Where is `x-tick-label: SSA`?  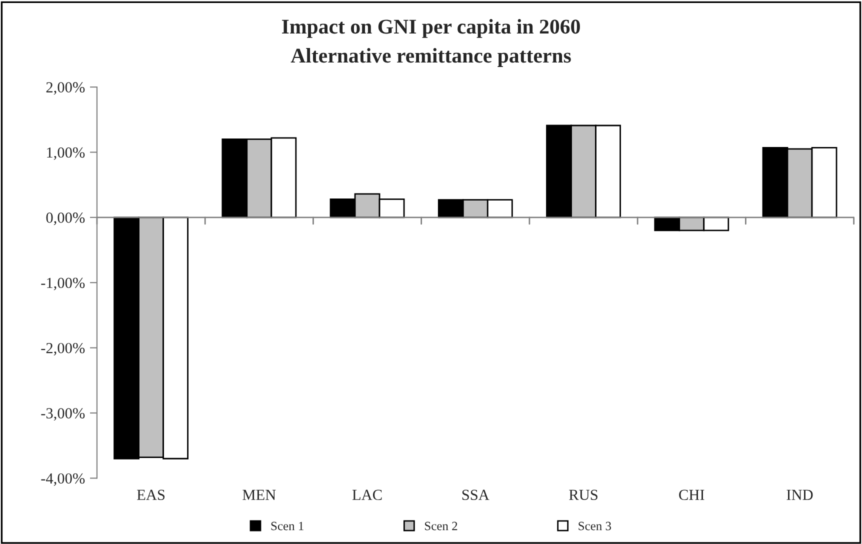
x-tick-label: SSA is located at coordinates (476, 495).